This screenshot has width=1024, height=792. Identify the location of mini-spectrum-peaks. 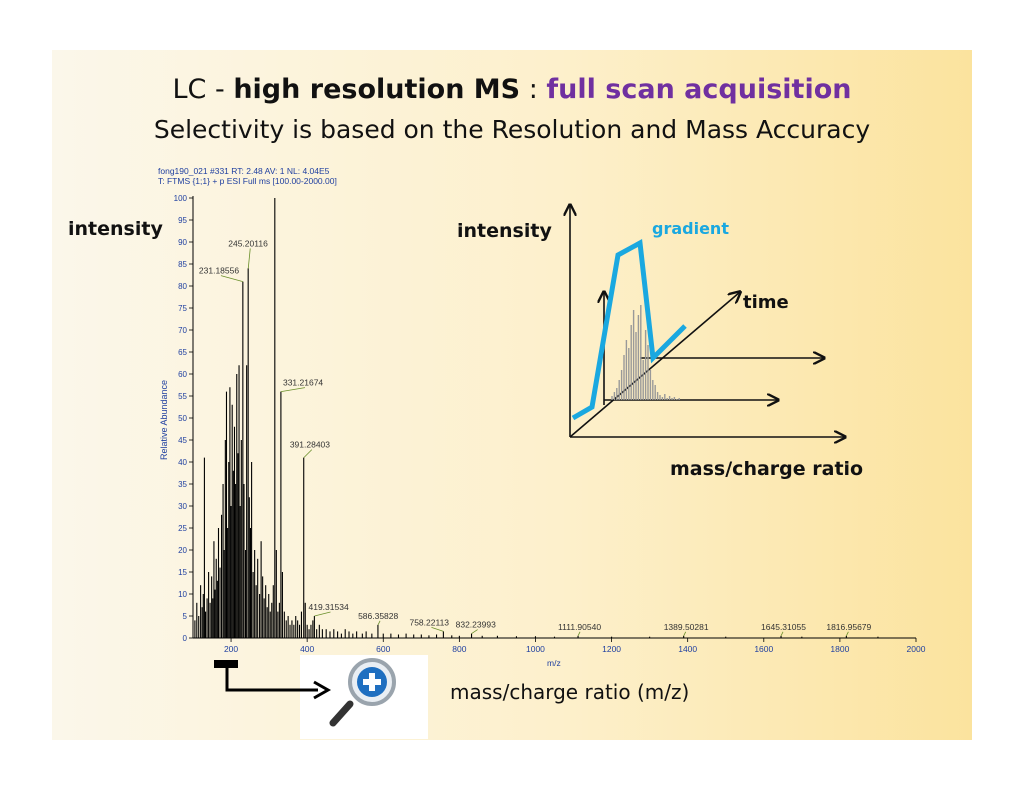
(645, 352).